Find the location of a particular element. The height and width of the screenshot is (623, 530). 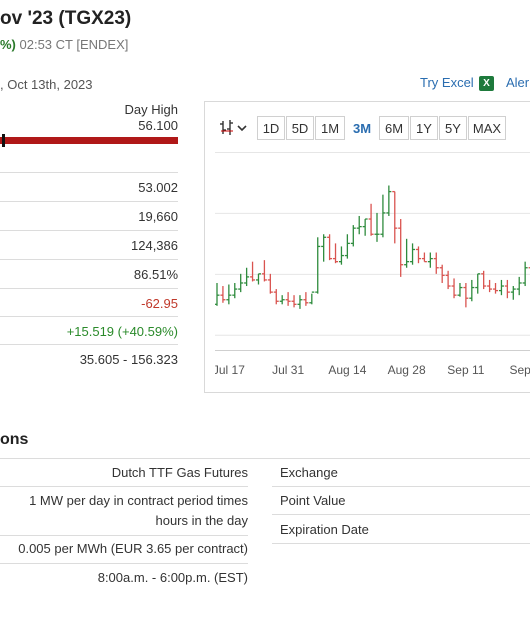

chart-type-selector is located at coordinates (235, 128).